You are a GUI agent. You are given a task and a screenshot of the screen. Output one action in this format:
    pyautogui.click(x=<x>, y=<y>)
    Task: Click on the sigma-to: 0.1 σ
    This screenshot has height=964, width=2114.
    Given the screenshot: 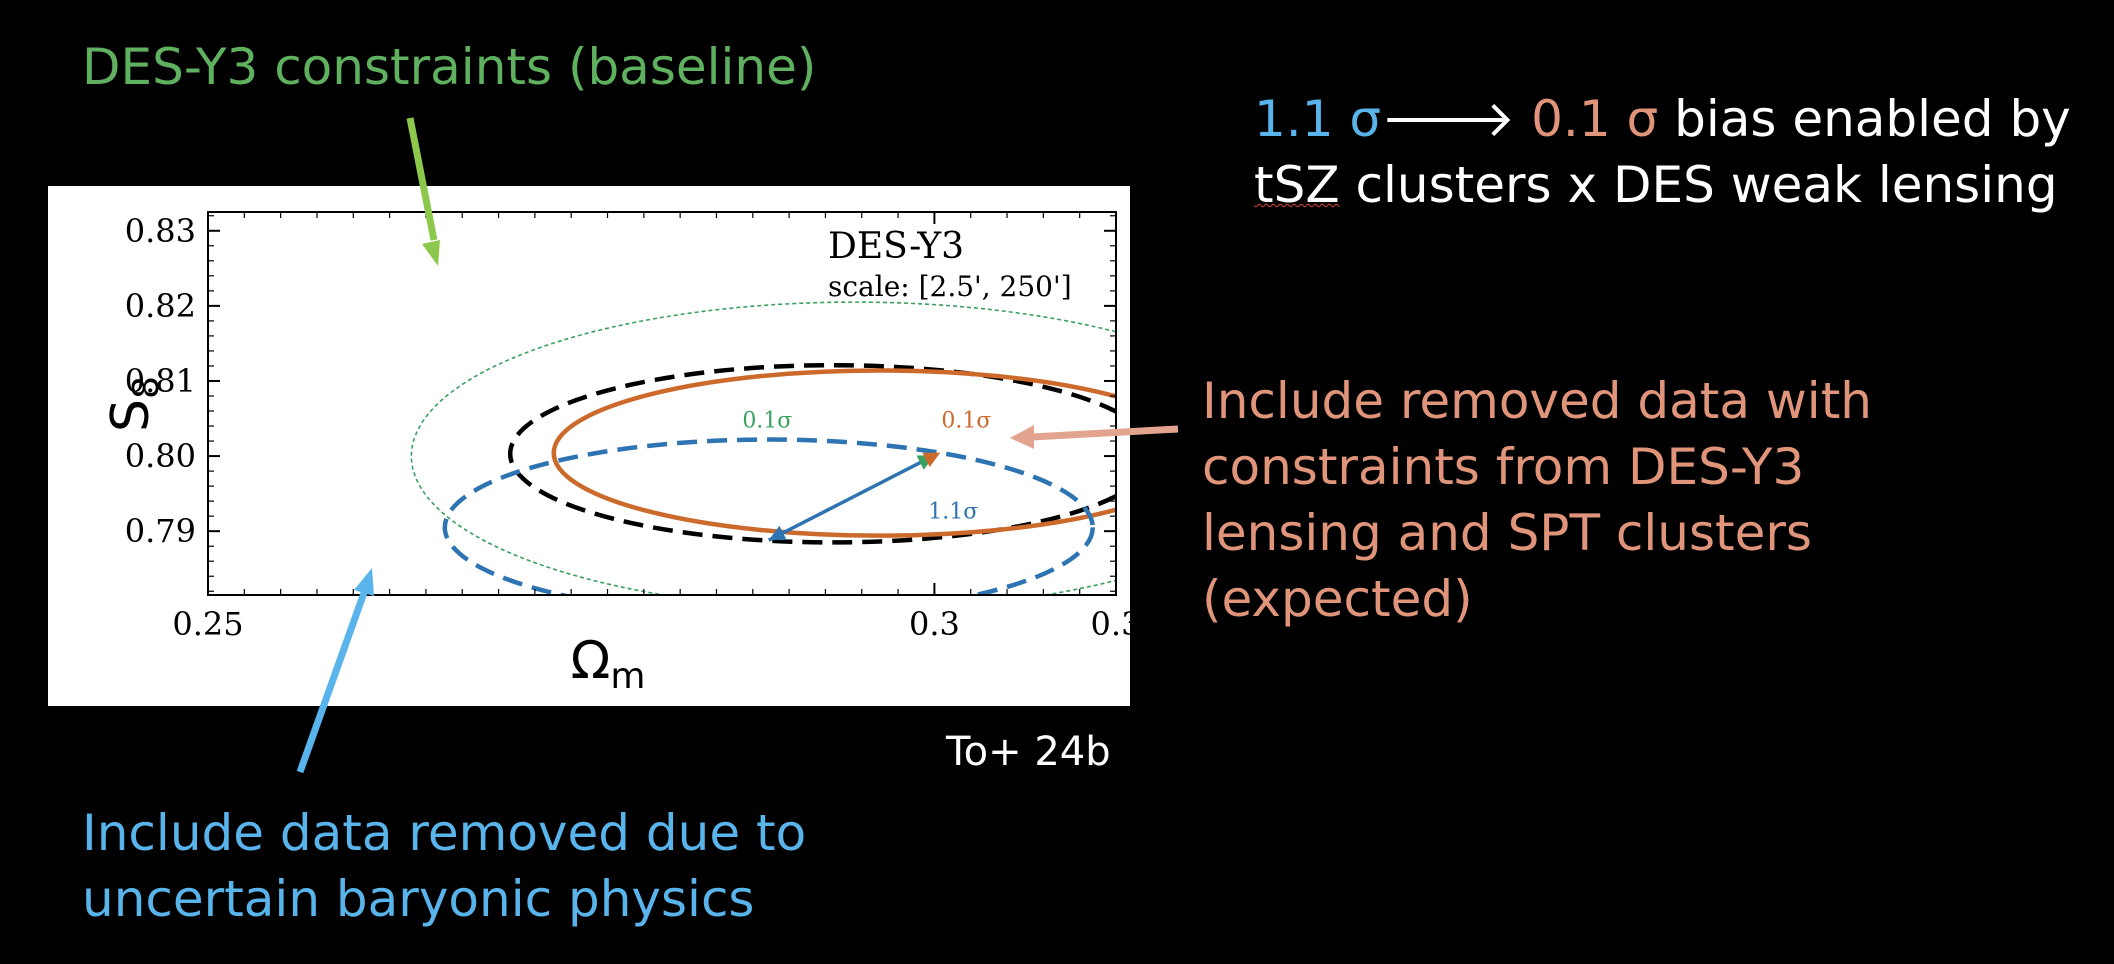 What is the action you would take?
    pyautogui.click(x=1595, y=119)
    